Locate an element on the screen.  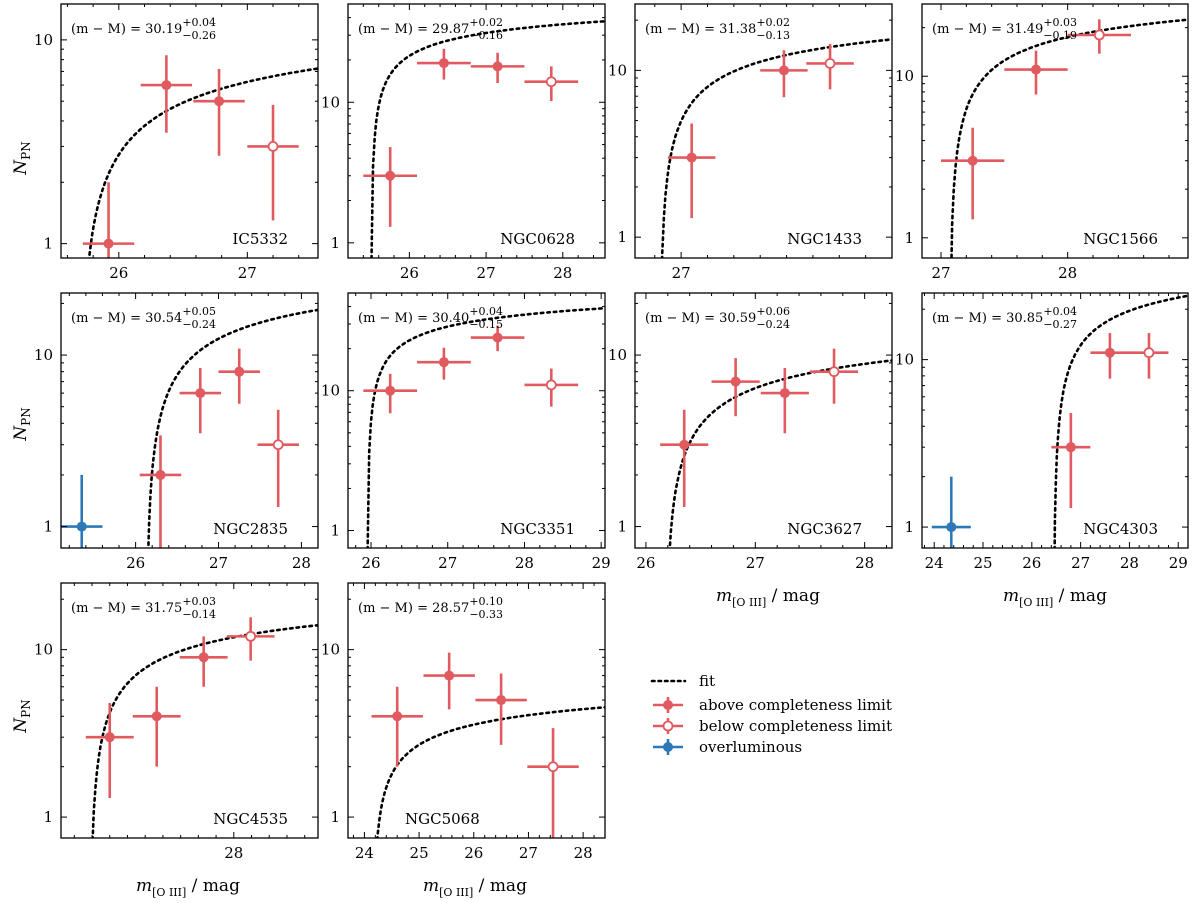
xlabel-col-1: m[O III] / mag is located at coordinates (188, 887).